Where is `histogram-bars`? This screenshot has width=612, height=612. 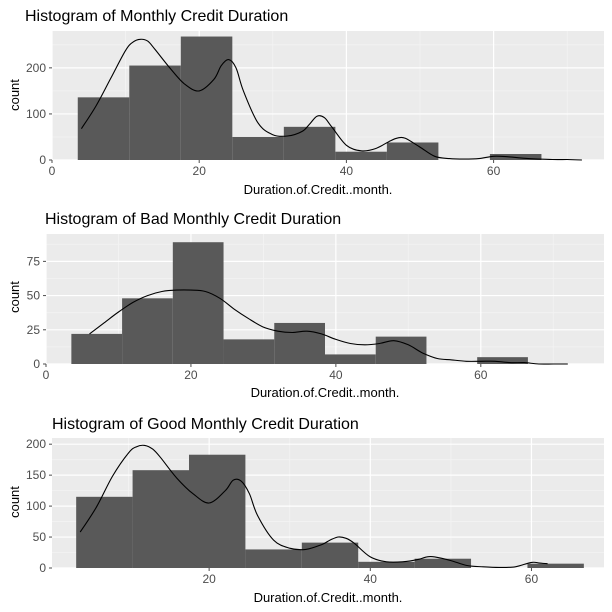
histogram-bars is located at coordinates (299, 303).